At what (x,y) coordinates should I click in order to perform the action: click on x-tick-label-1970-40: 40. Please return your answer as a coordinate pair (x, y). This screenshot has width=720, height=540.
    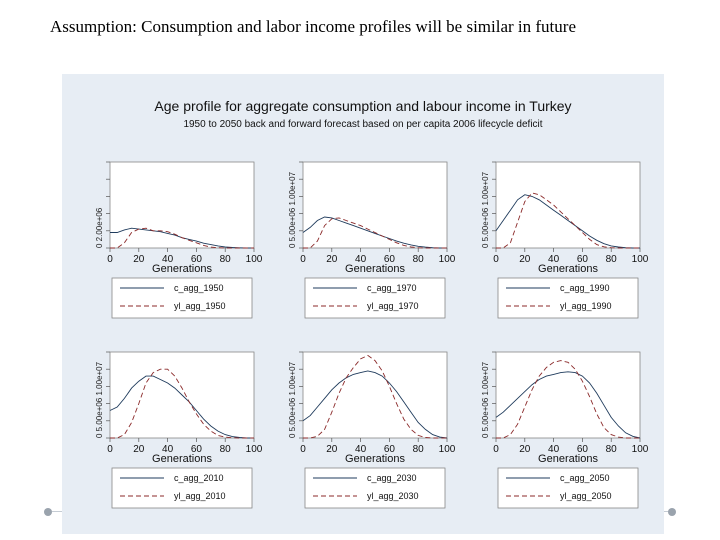
    Looking at the image, I should click on (361, 259).